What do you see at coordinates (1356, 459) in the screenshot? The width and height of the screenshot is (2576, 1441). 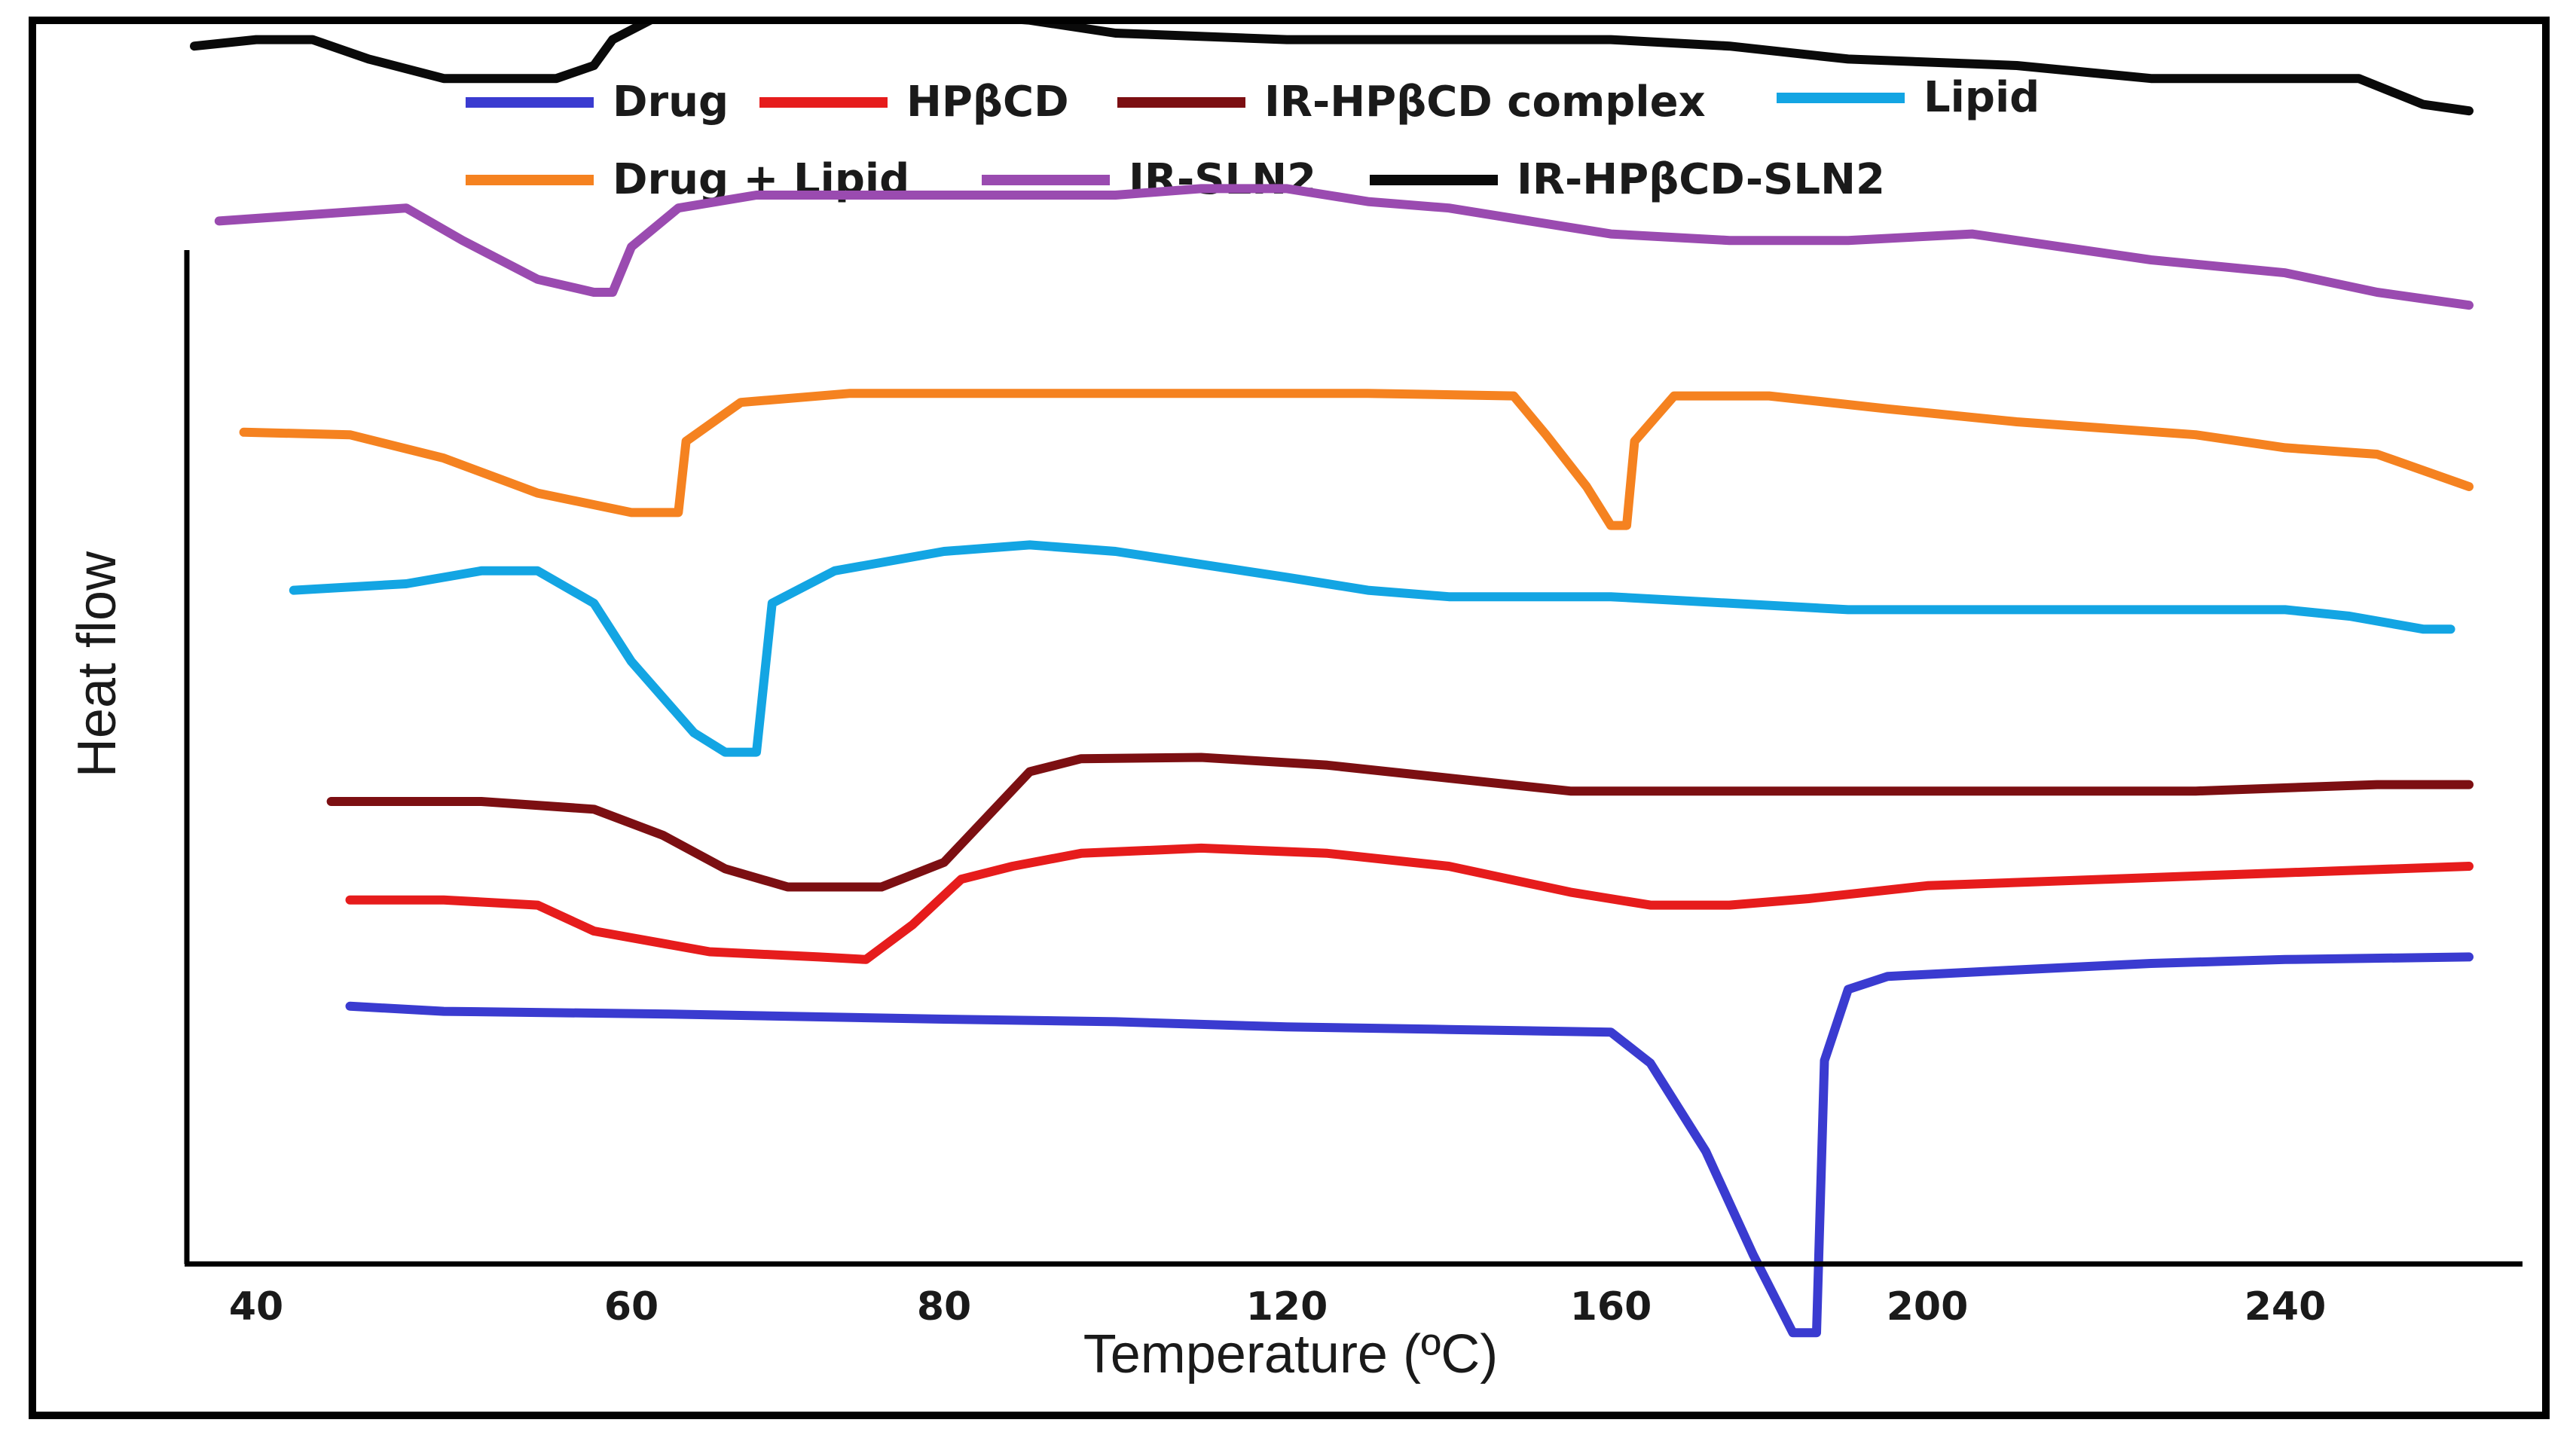 I see `series-line-drug-lipid` at bounding box center [1356, 459].